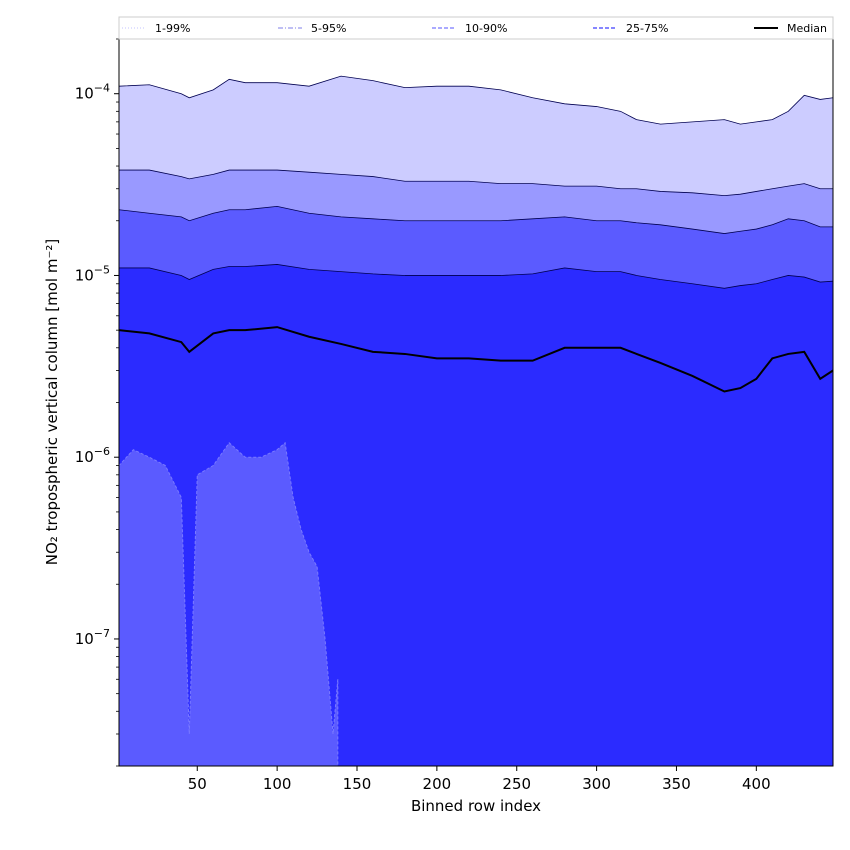  Describe the element at coordinates (172, 28) in the screenshot. I see `legend-label-1: 1-99%` at that location.